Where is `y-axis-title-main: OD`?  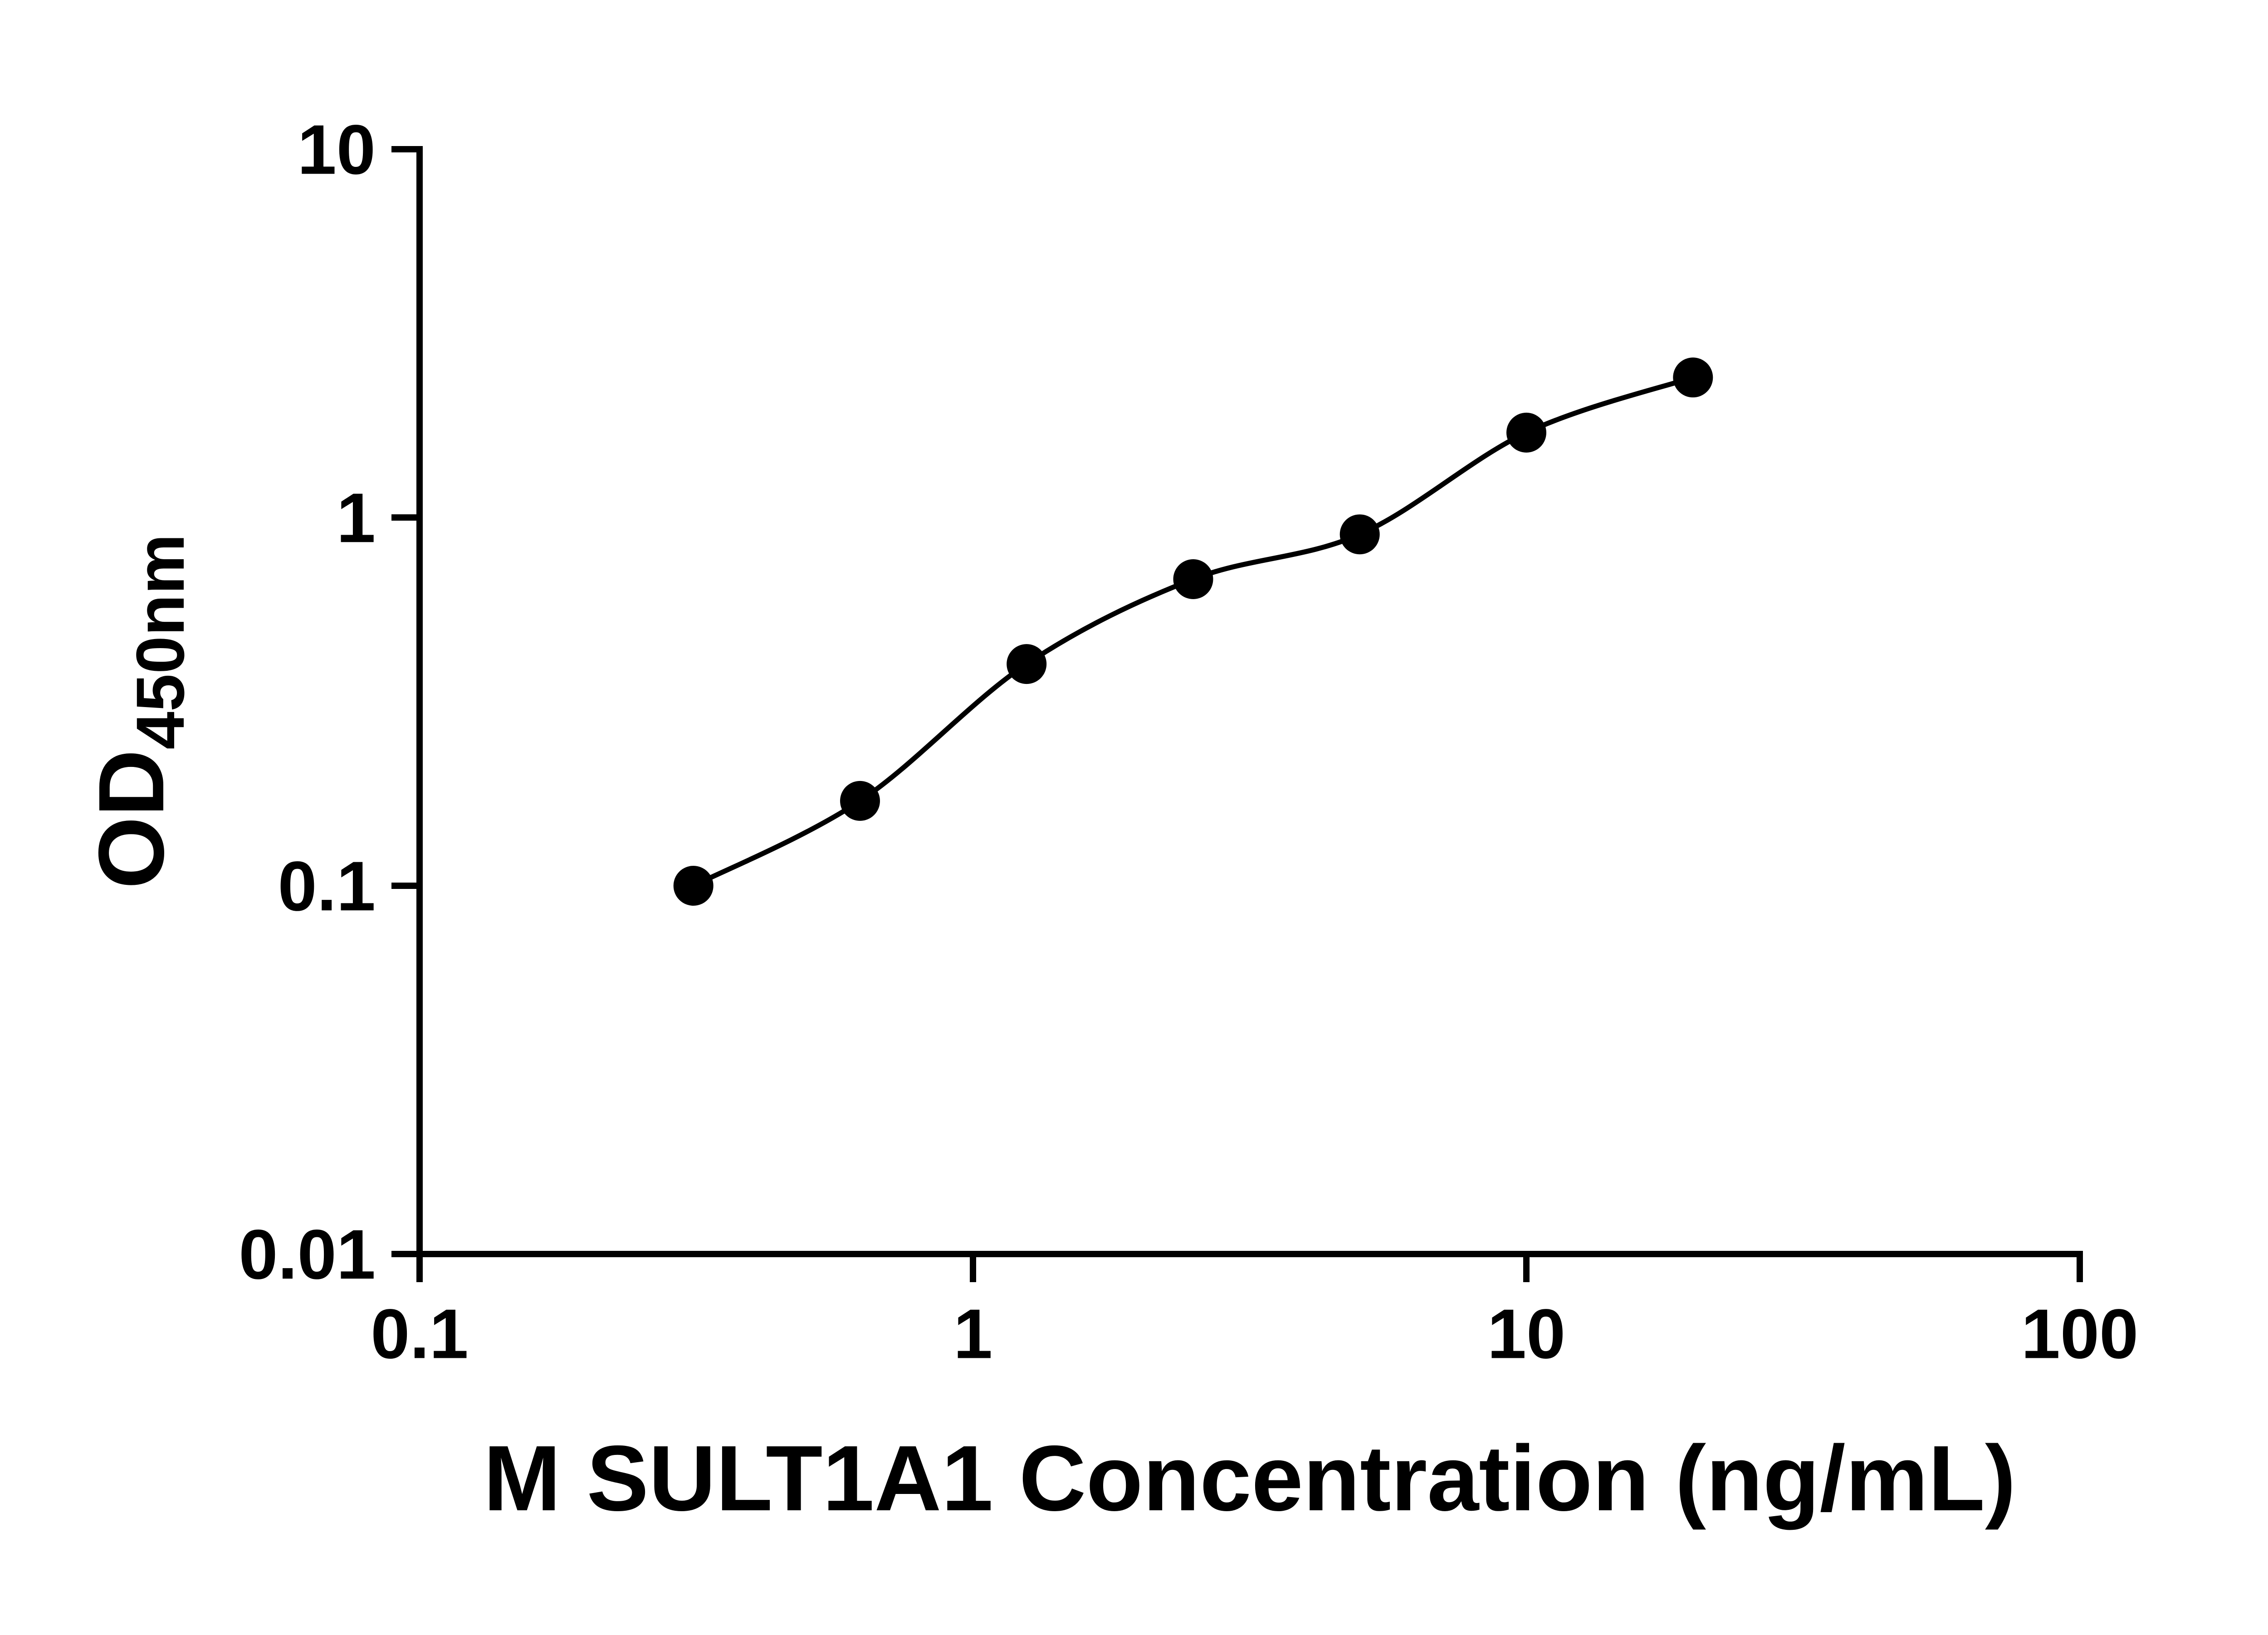
y-axis-title-main: OD is located at coordinates (131, 819).